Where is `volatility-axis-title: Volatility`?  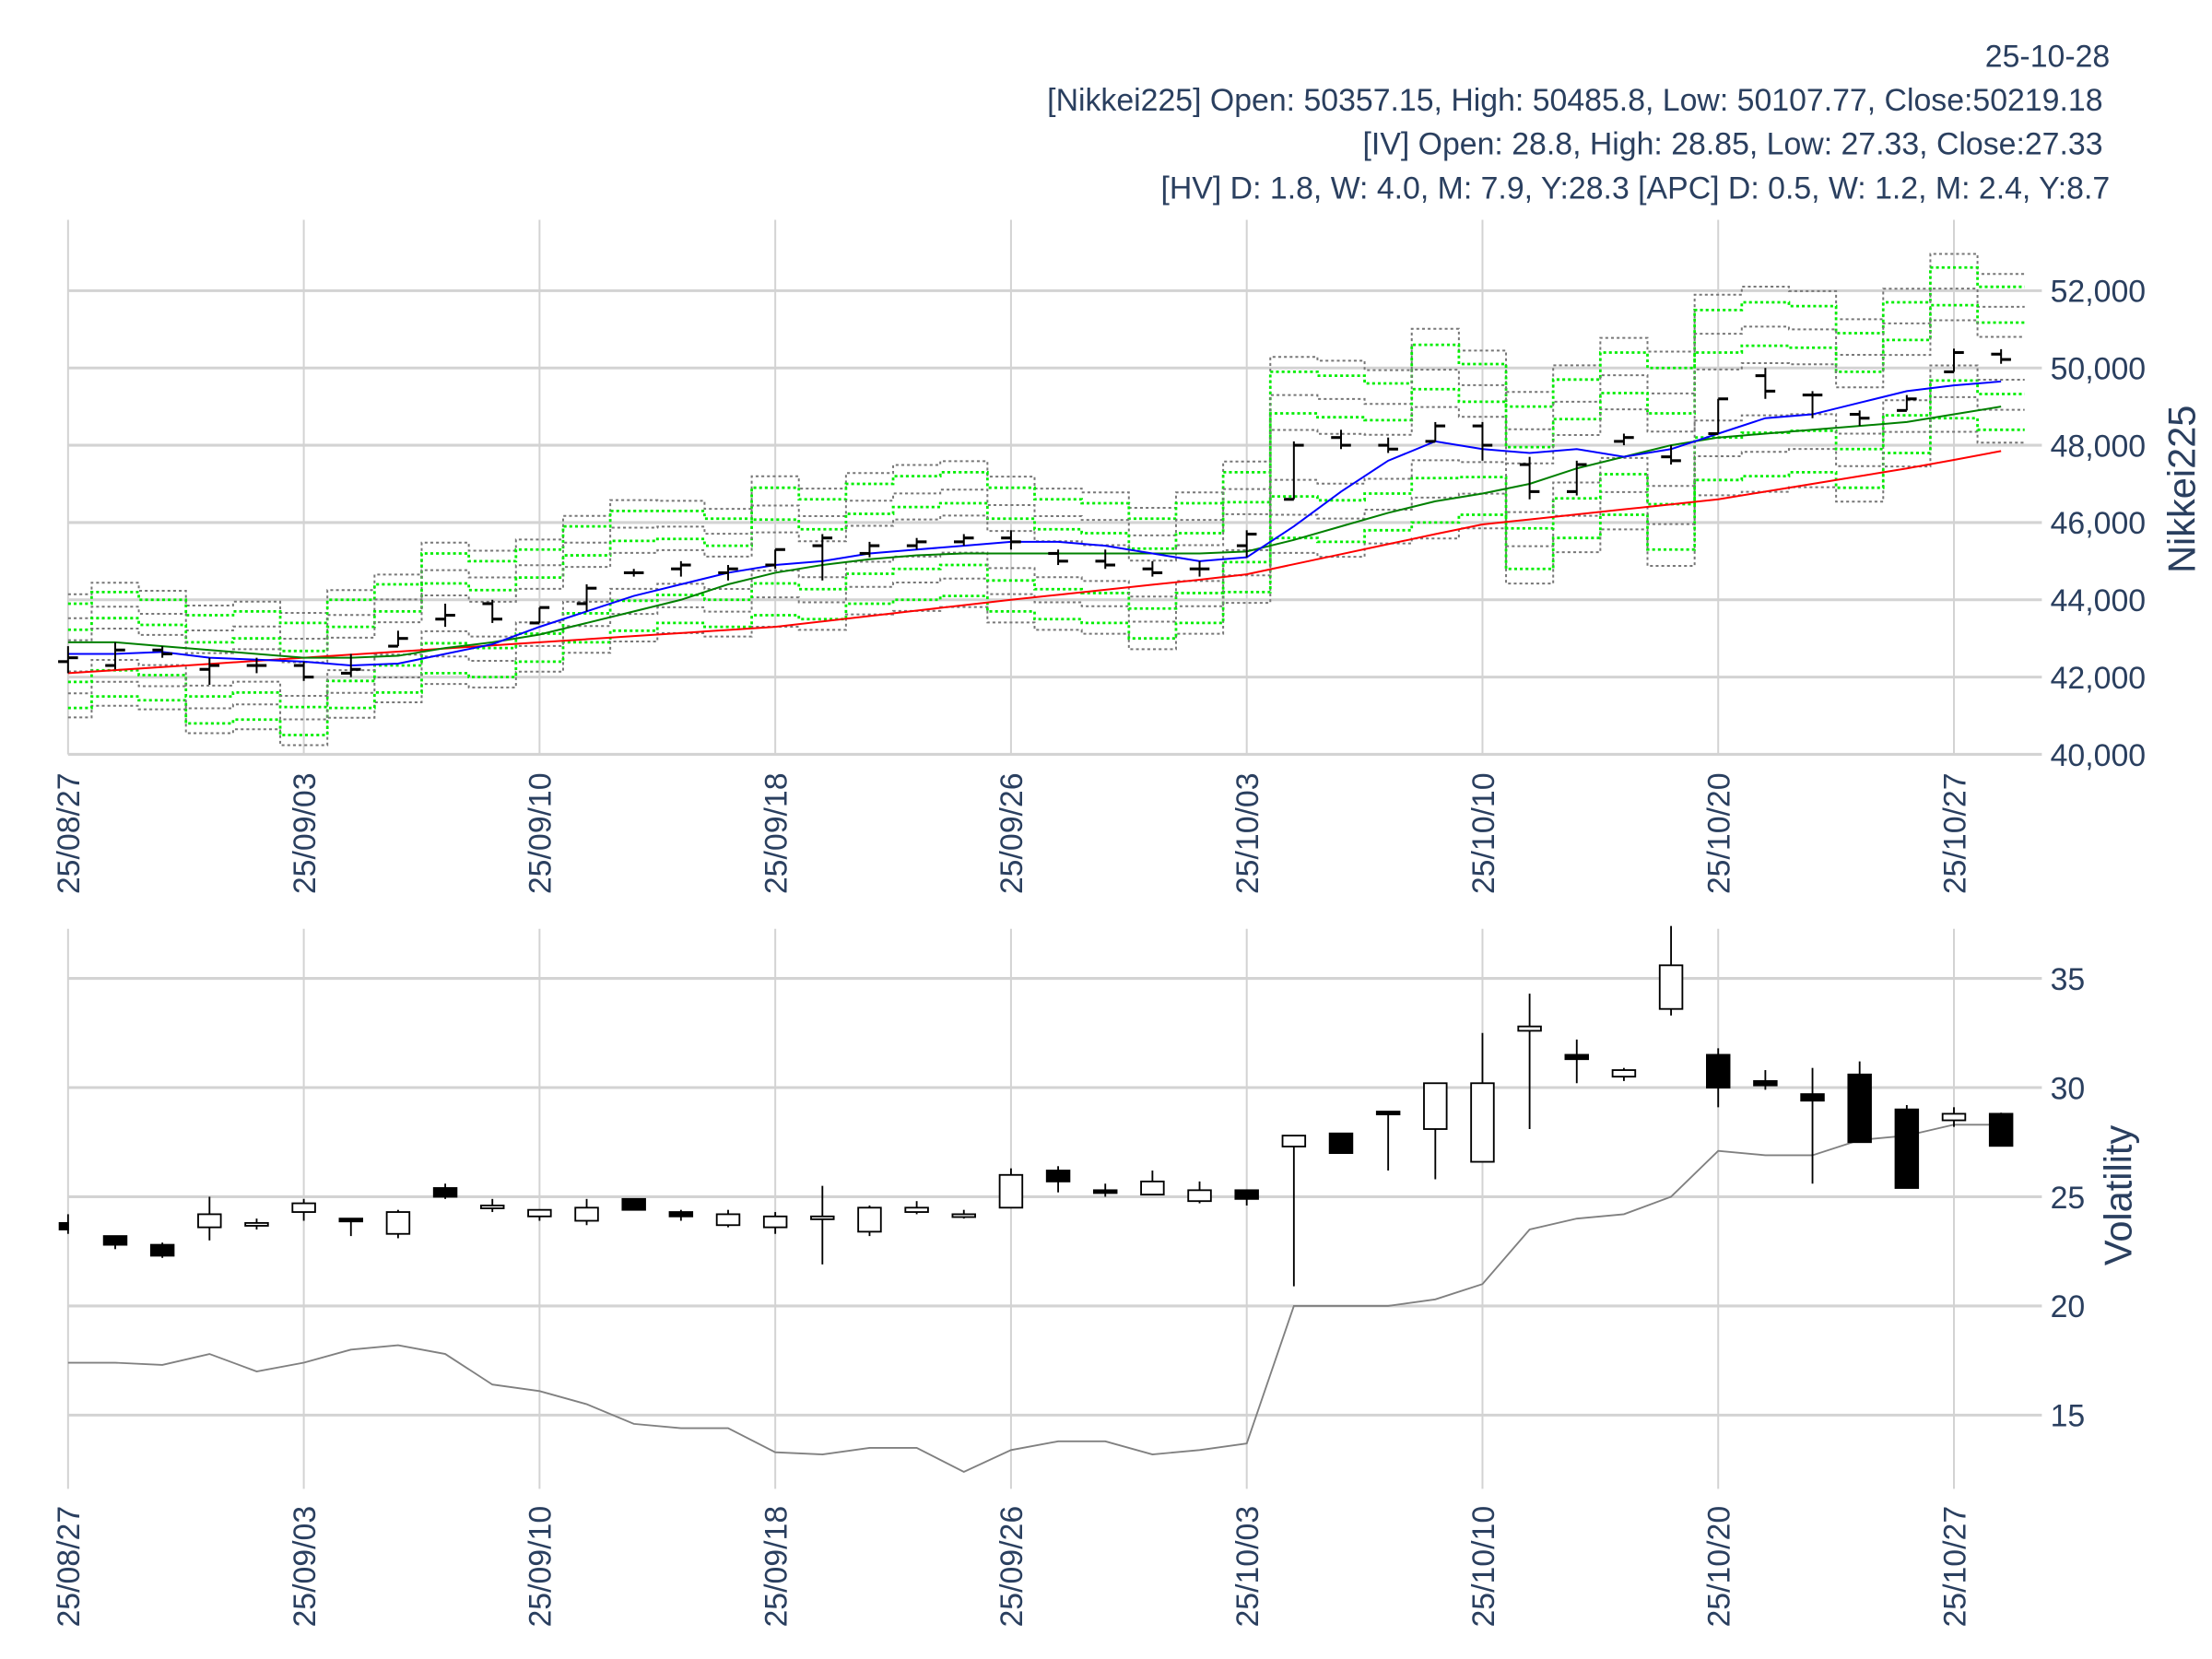 volatility-axis-title: Volatility is located at coordinates (2117, 1195).